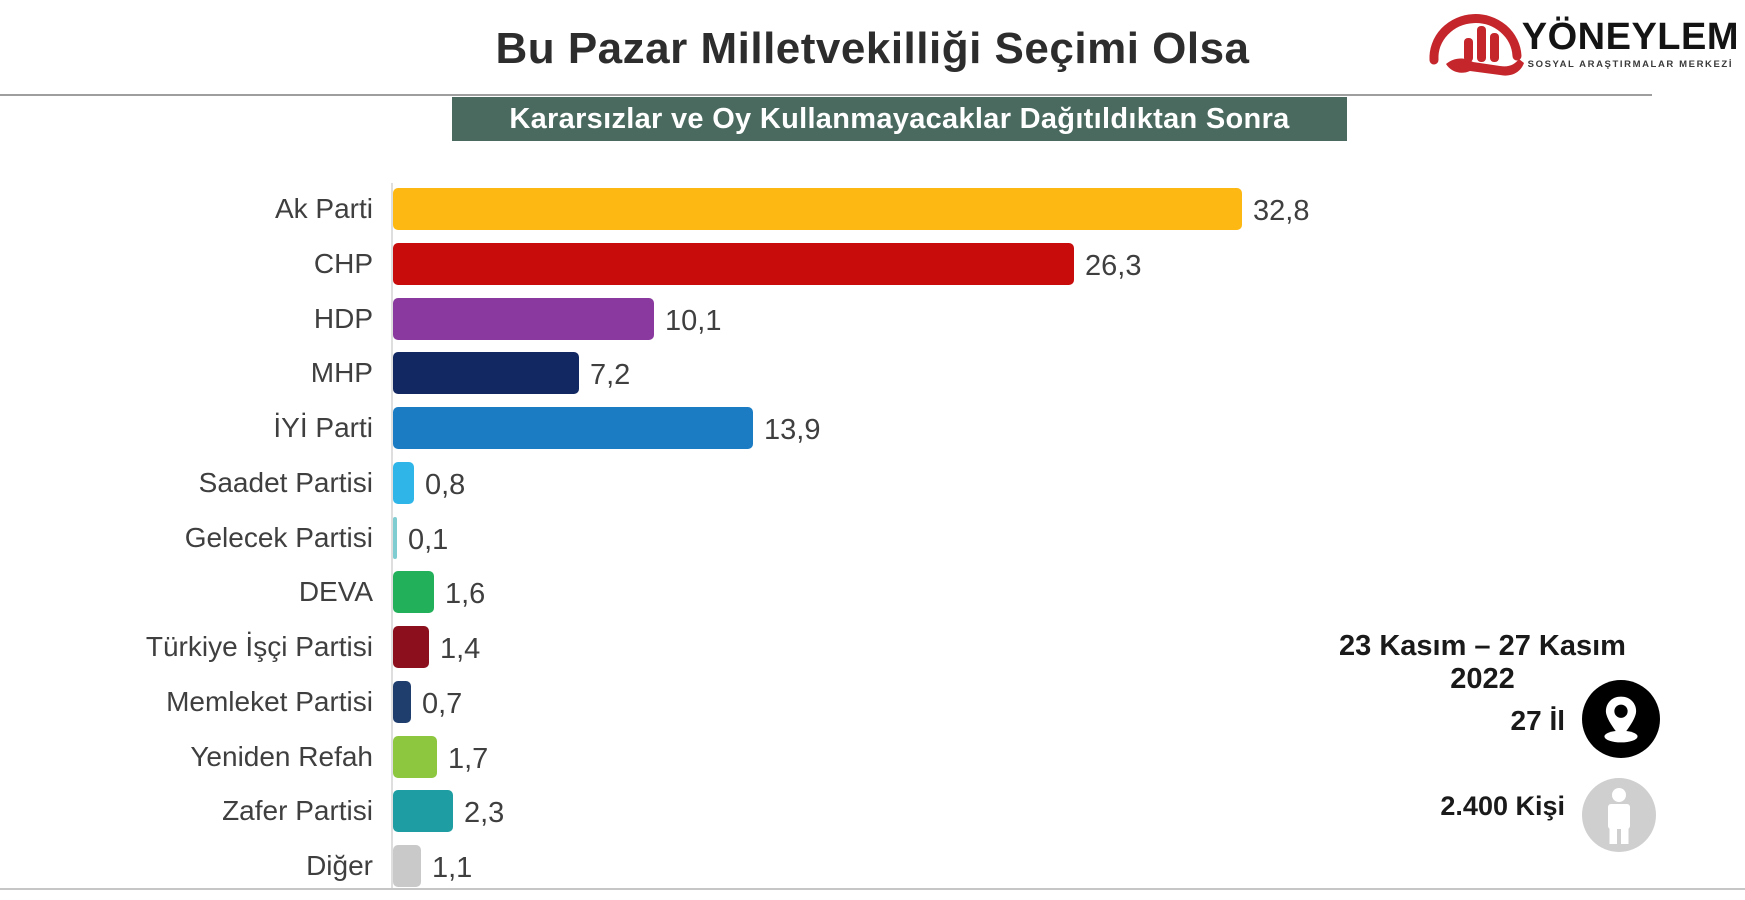  I want to click on hand-holding-bar-chart-icon, so click(1474, 42).